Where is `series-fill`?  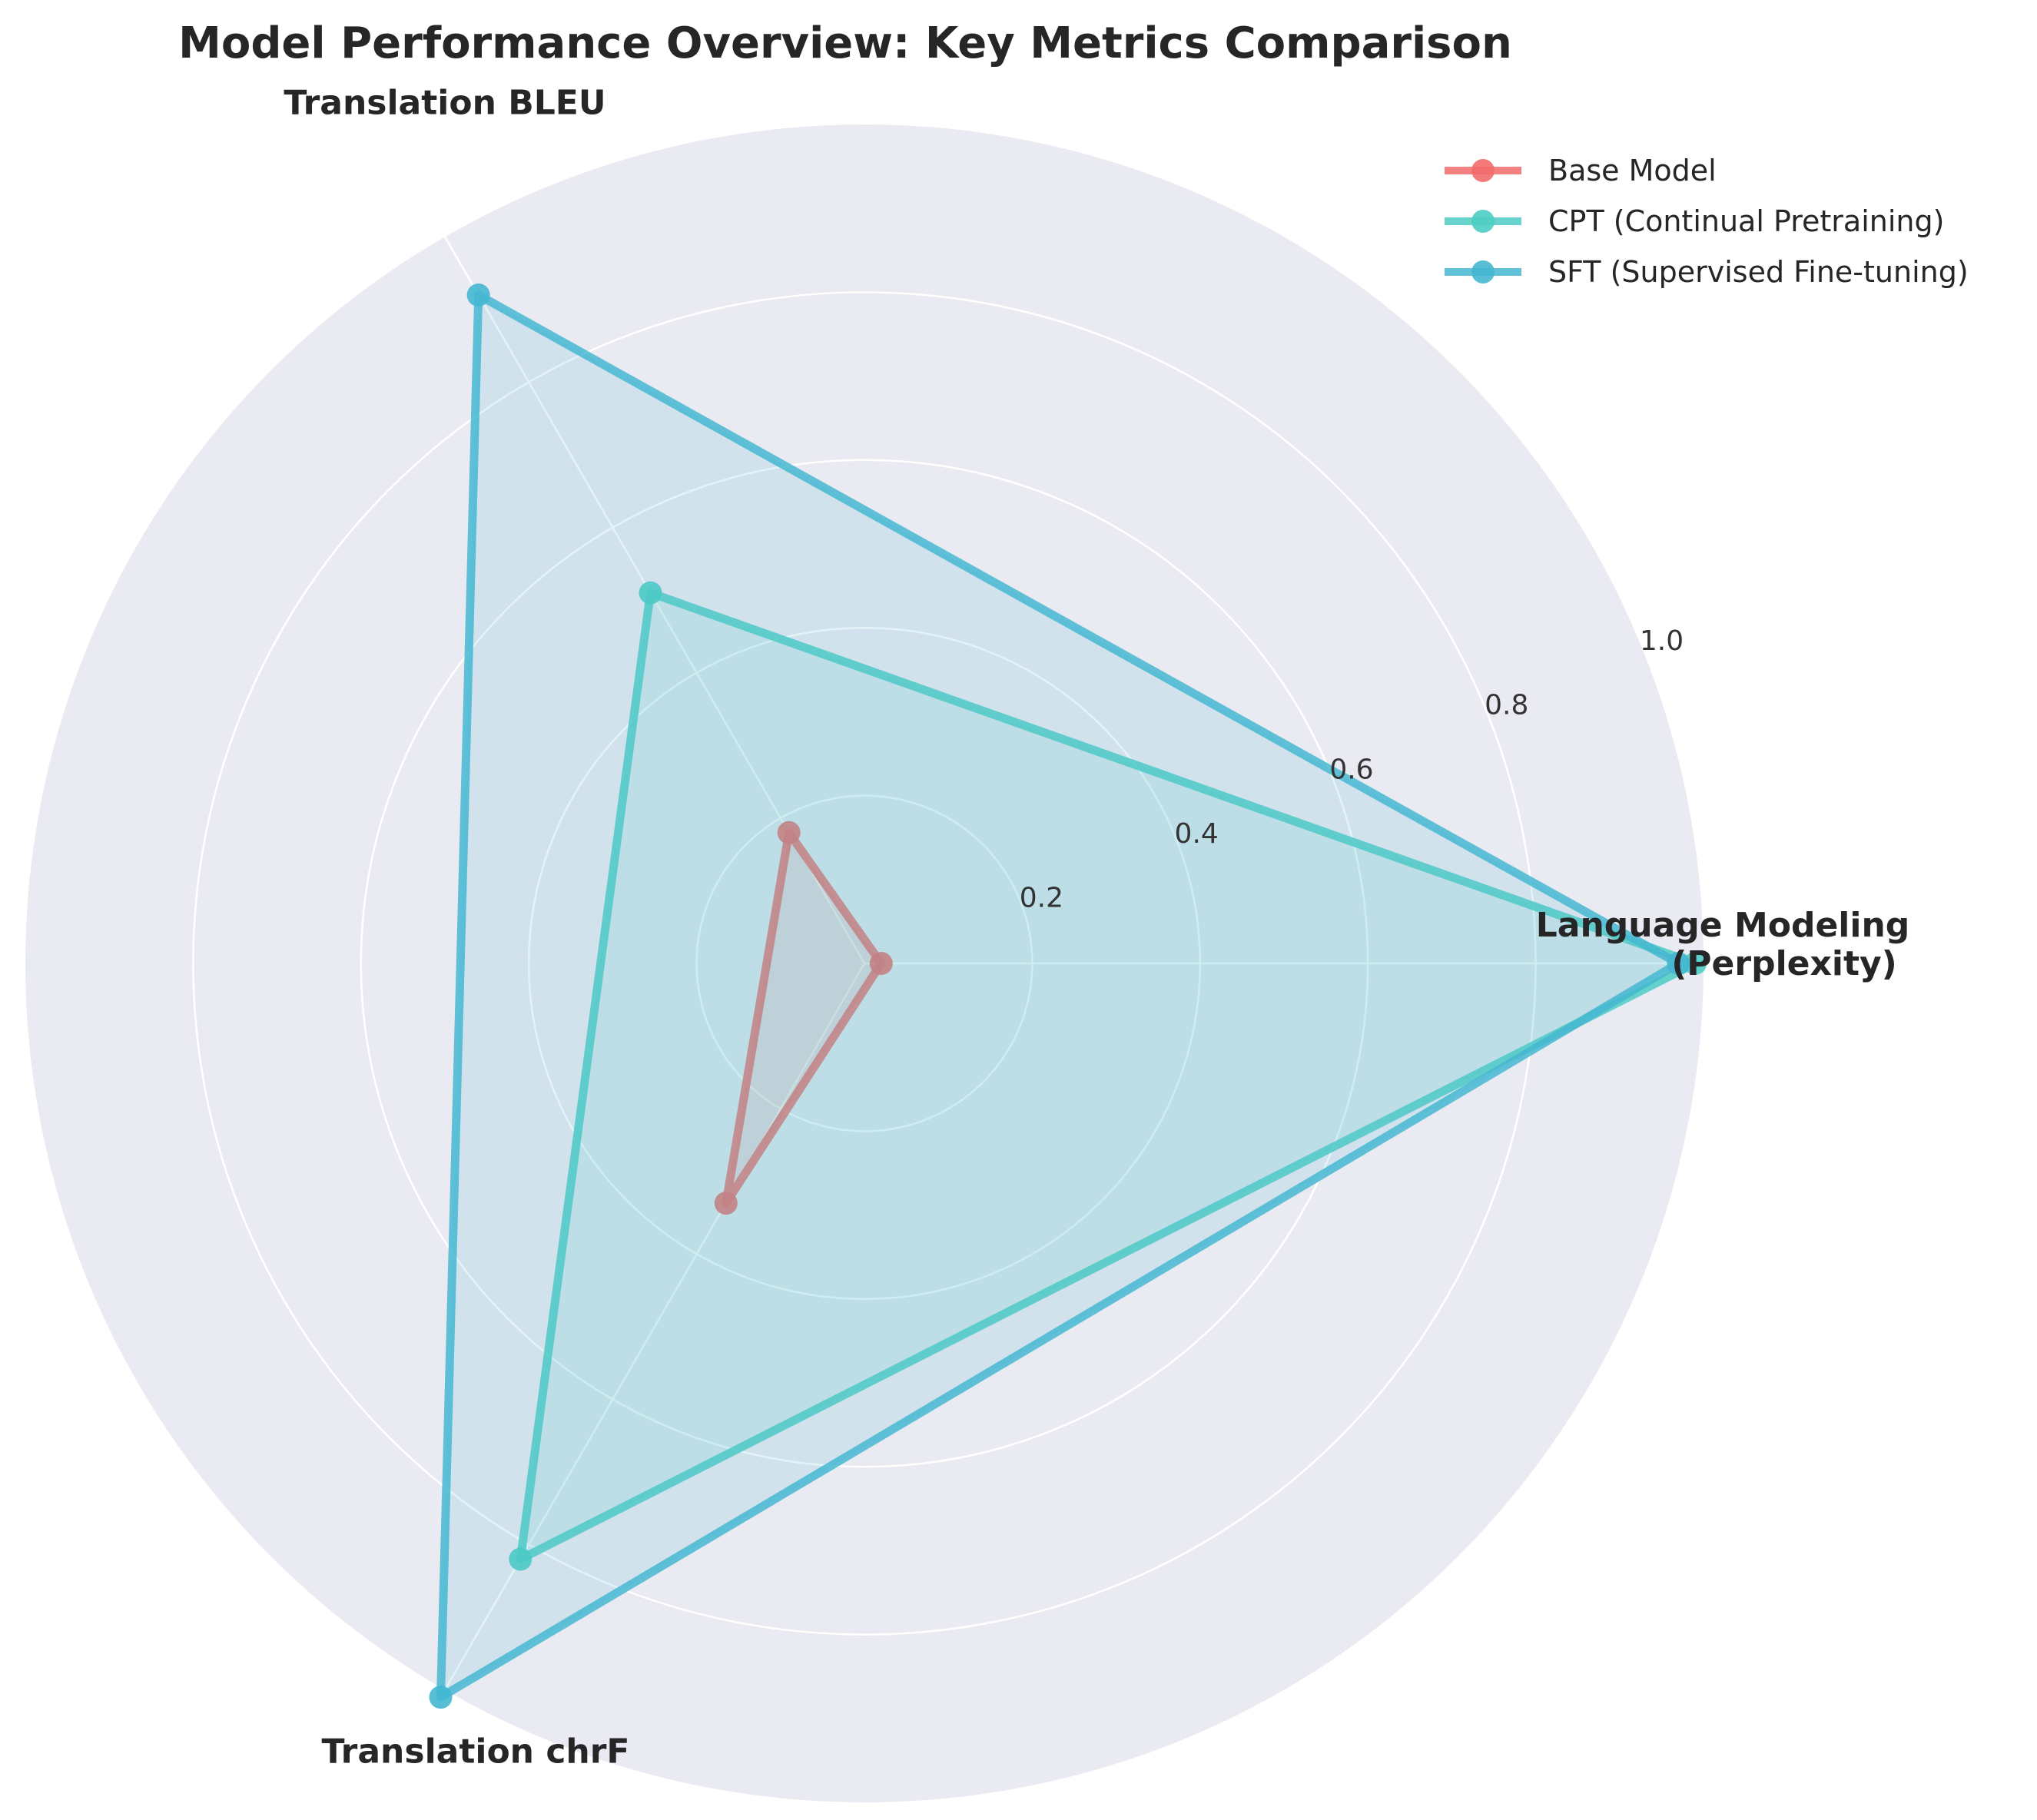
series-fill is located at coordinates (803, 1018).